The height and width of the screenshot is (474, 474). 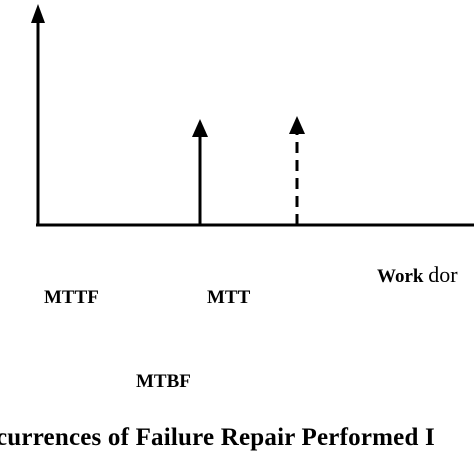 What do you see at coordinates (217, 437) in the screenshot?
I see `bottom-caption: currences of Failure Repair Performed I` at bounding box center [217, 437].